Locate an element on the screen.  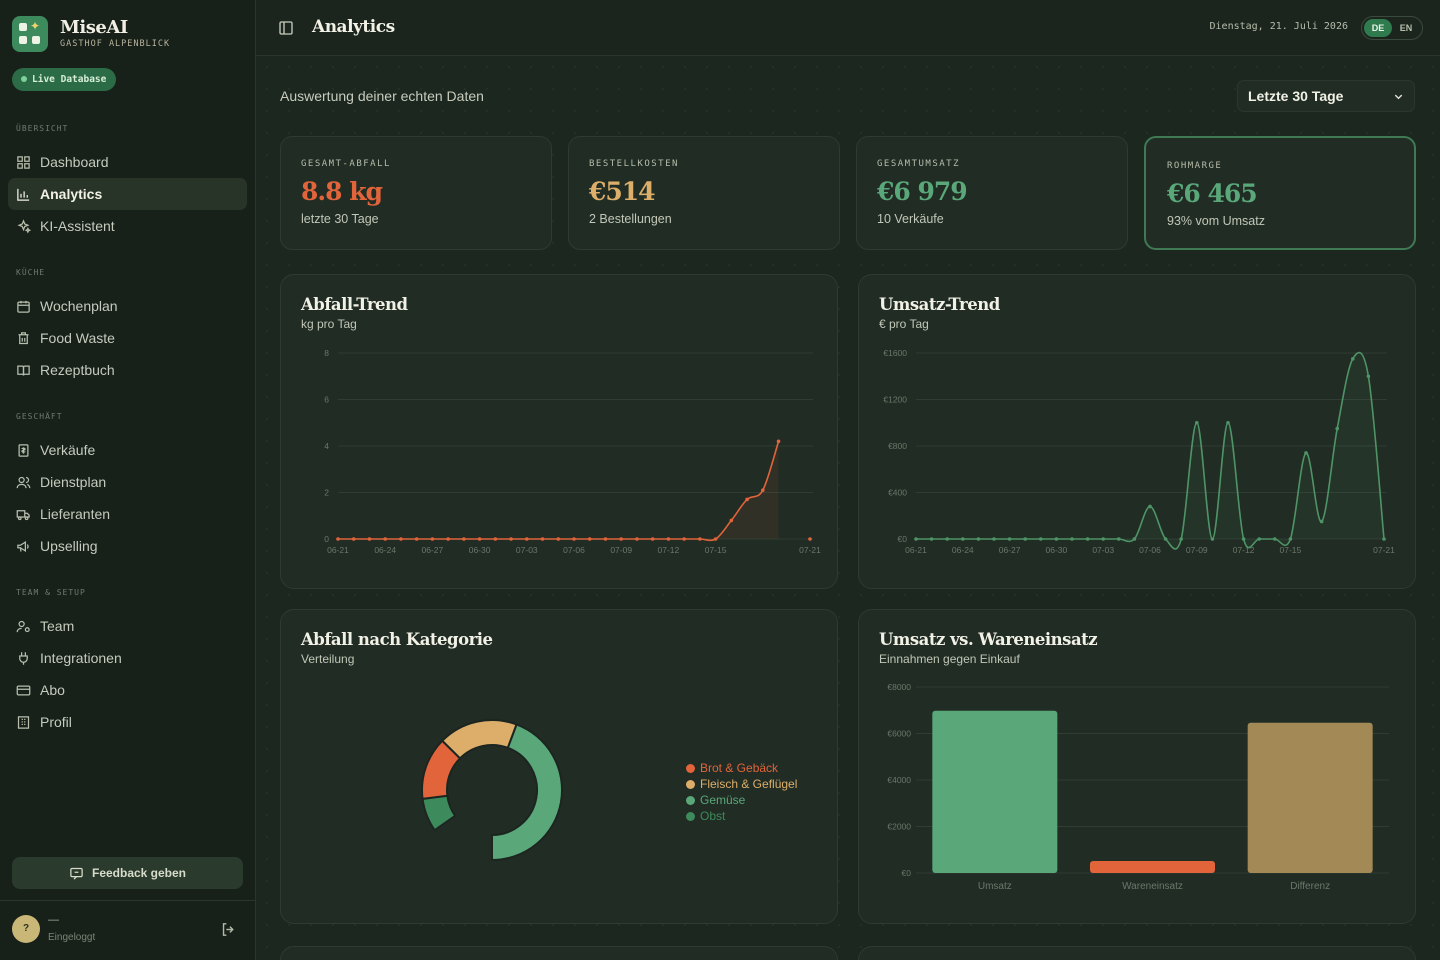
sidebar-item-team: Team is located at coordinates (127, 626).